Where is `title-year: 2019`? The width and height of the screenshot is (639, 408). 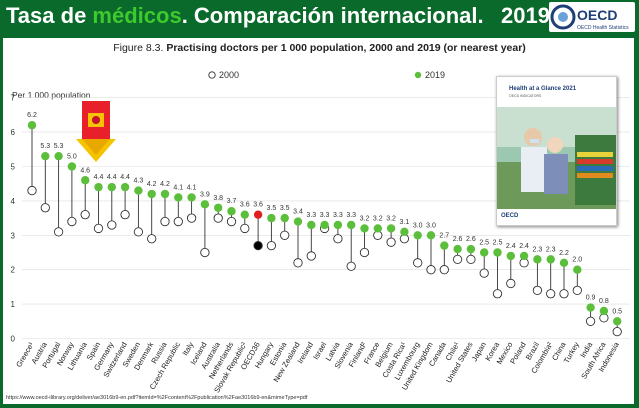
title-year: 2019 is located at coordinates (525, 15).